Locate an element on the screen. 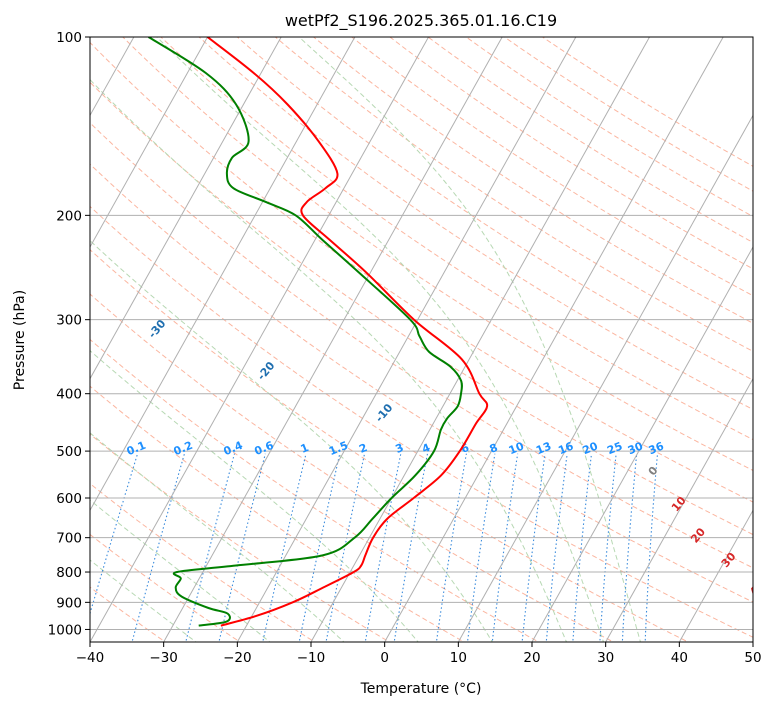 The image size is (775, 708). x-tick-label: 50 is located at coordinates (752, 658).